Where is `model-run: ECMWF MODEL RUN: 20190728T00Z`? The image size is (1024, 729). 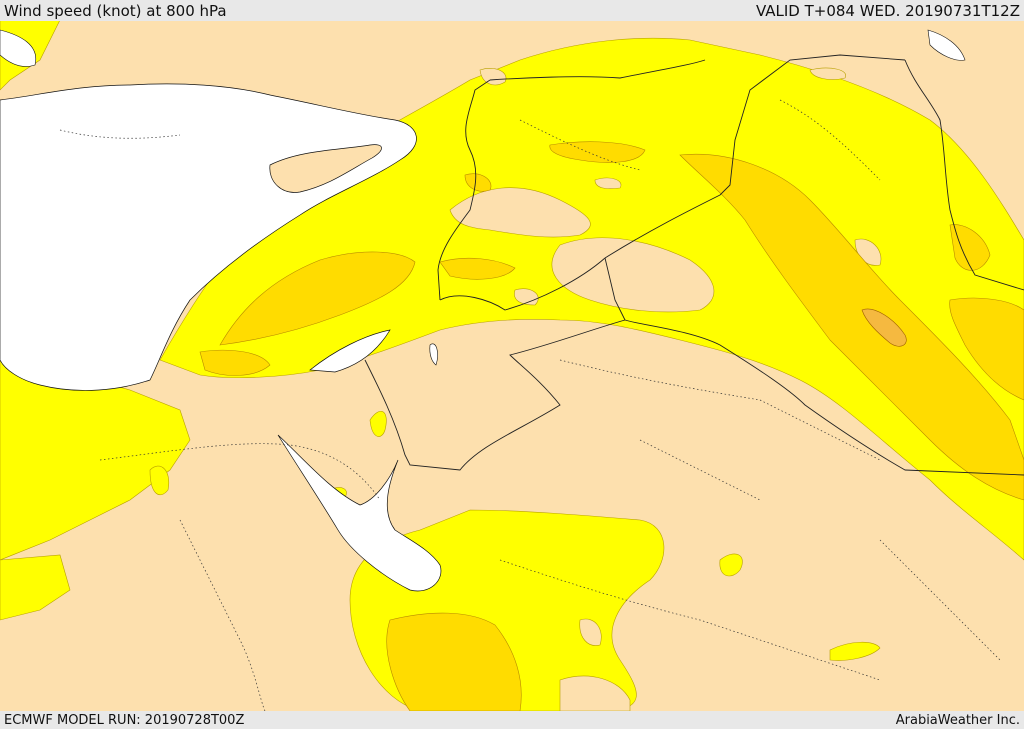 model-run: ECMWF MODEL RUN: 20190728T00Z is located at coordinates (124, 720).